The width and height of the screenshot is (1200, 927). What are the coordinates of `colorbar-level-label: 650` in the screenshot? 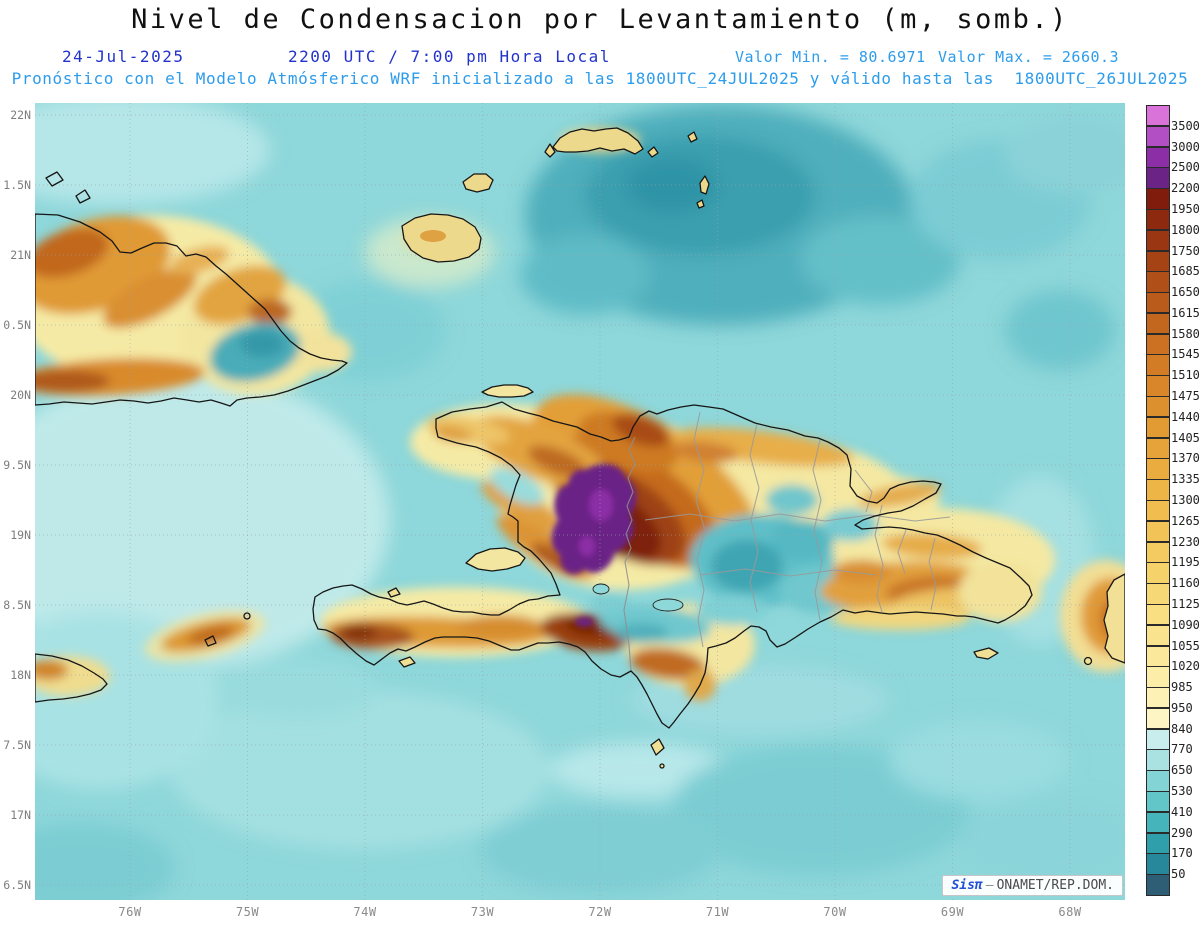 It's located at (1182, 770).